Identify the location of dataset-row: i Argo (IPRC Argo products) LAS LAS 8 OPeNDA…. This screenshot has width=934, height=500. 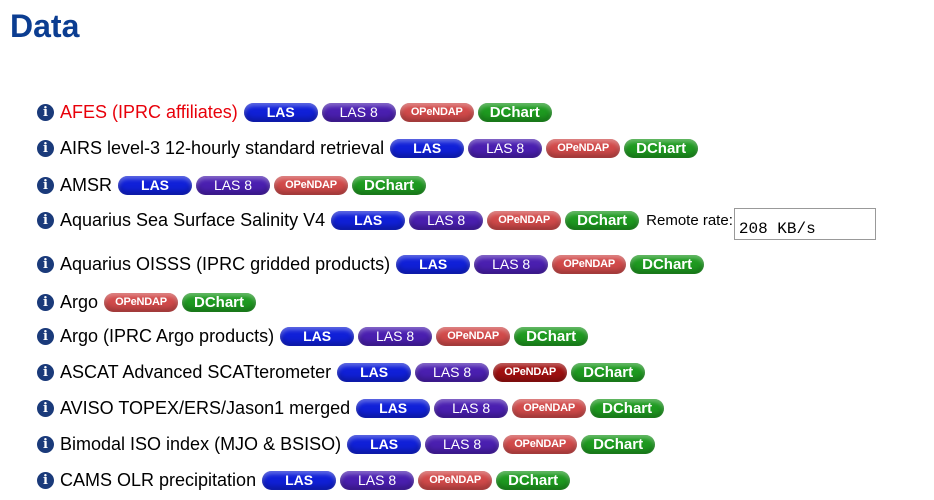
(314, 336).